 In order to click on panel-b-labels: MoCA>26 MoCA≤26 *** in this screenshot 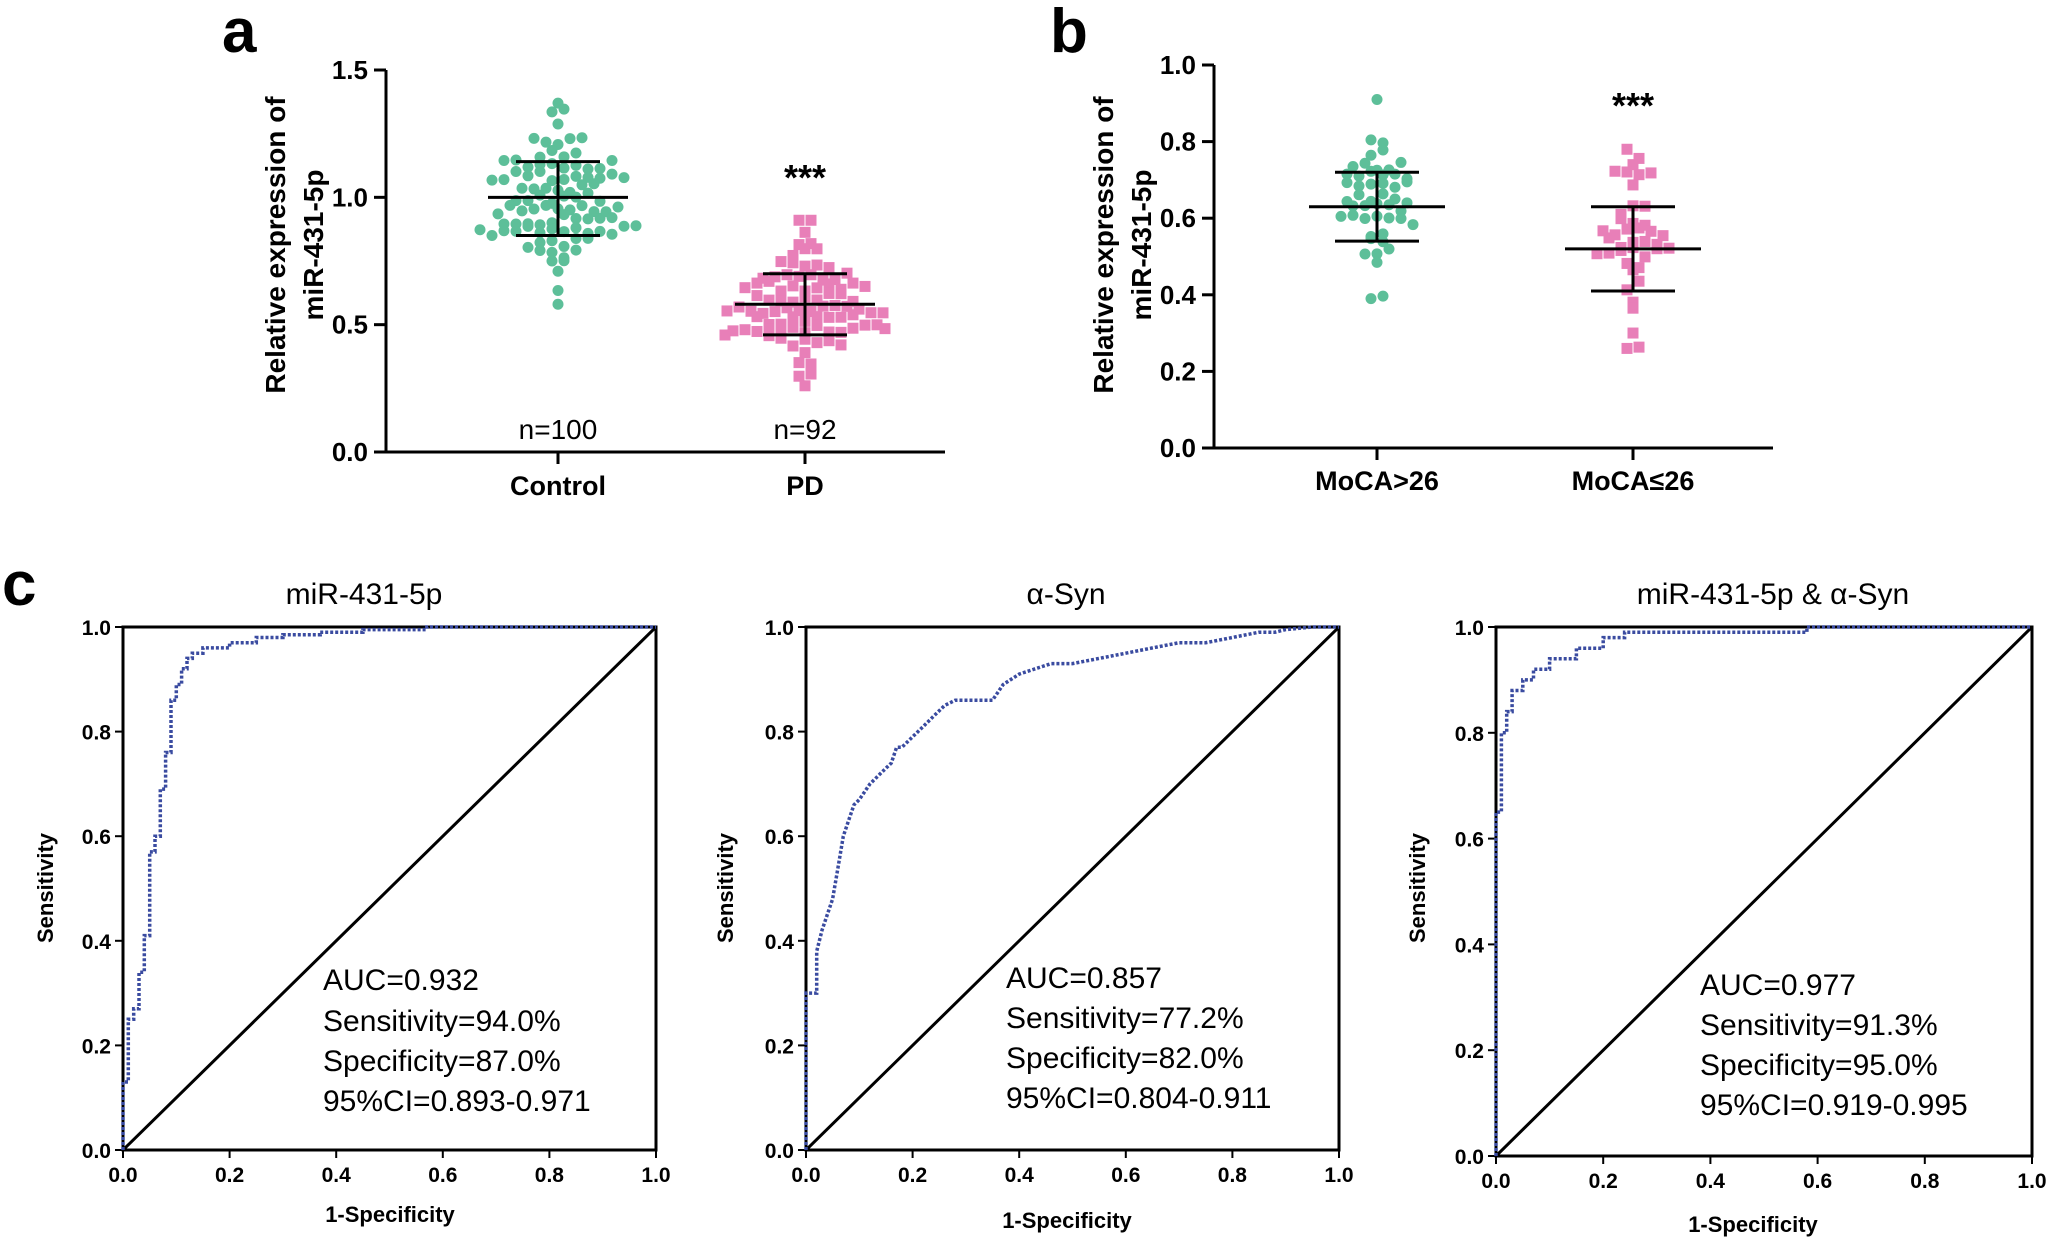, I will do `click(1504, 290)`.